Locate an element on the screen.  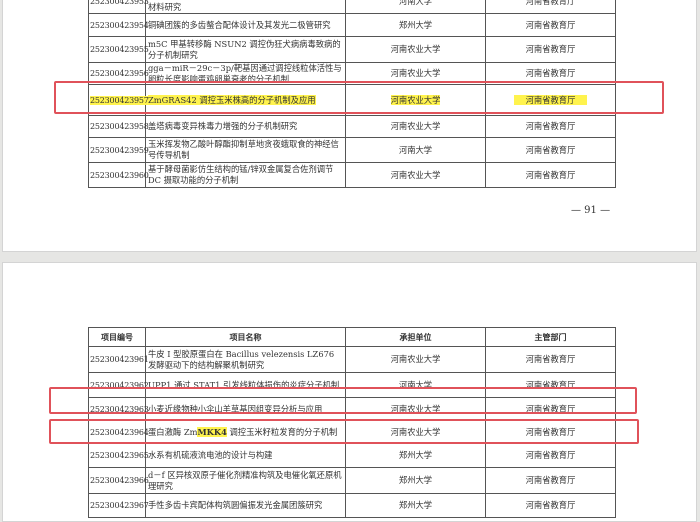
highlighted-text: 252300423957 is located at coordinates (119, 100).